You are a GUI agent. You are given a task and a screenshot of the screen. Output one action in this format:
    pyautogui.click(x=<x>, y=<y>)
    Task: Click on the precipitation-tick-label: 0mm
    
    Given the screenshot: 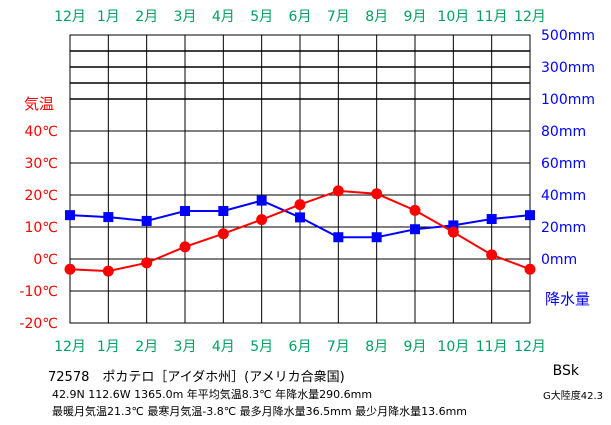 What is the action you would take?
    pyautogui.click(x=559, y=260)
    